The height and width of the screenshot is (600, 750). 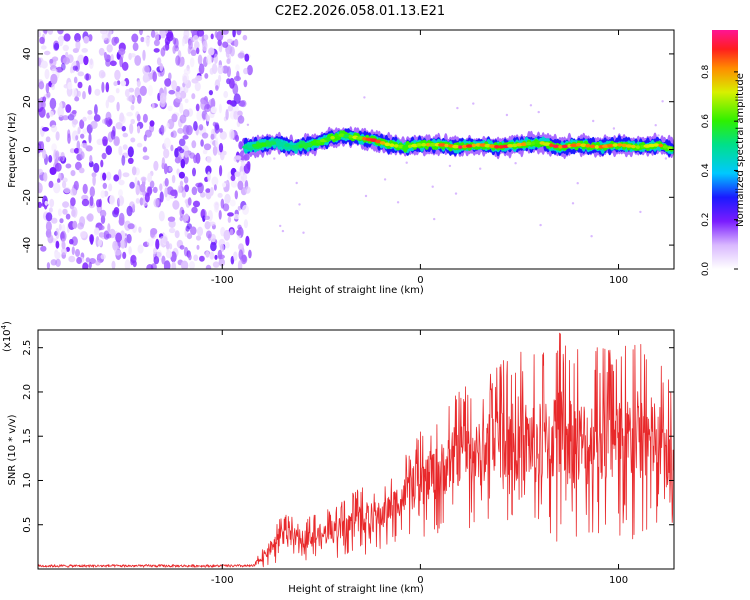 What do you see at coordinates (420, 580) in the screenshot?
I see `x-tick-label: 0` at bounding box center [420, 580].